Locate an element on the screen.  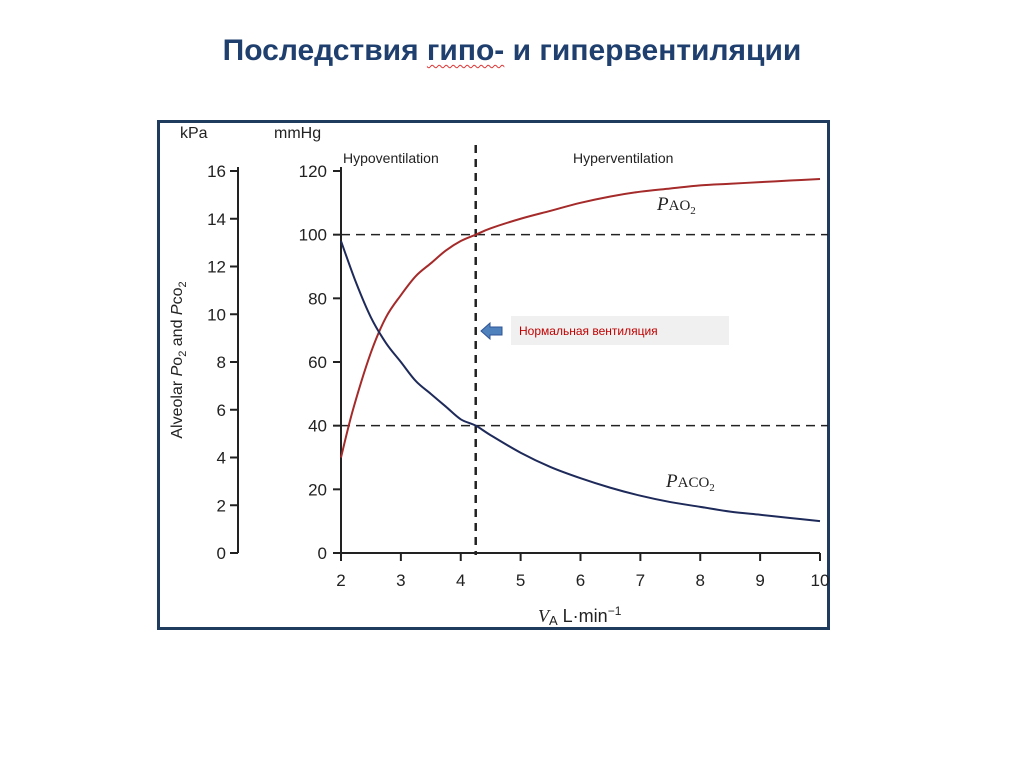
annotation-text: Нормальная вентиляция is located at coordinates (588, 331).